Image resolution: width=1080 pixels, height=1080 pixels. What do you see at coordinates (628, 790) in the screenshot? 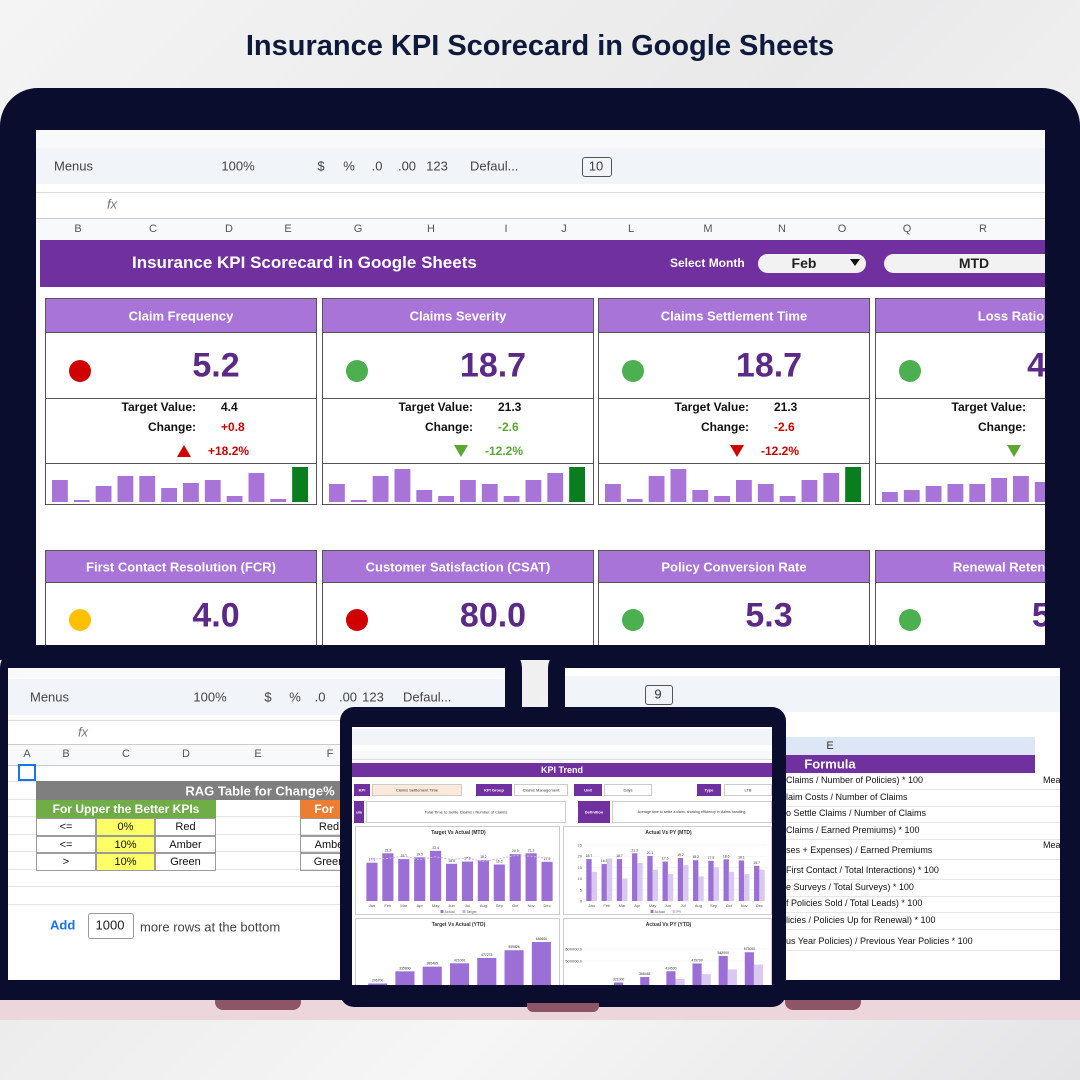
I see `field-value: Days` at bounding box center [628, 790].